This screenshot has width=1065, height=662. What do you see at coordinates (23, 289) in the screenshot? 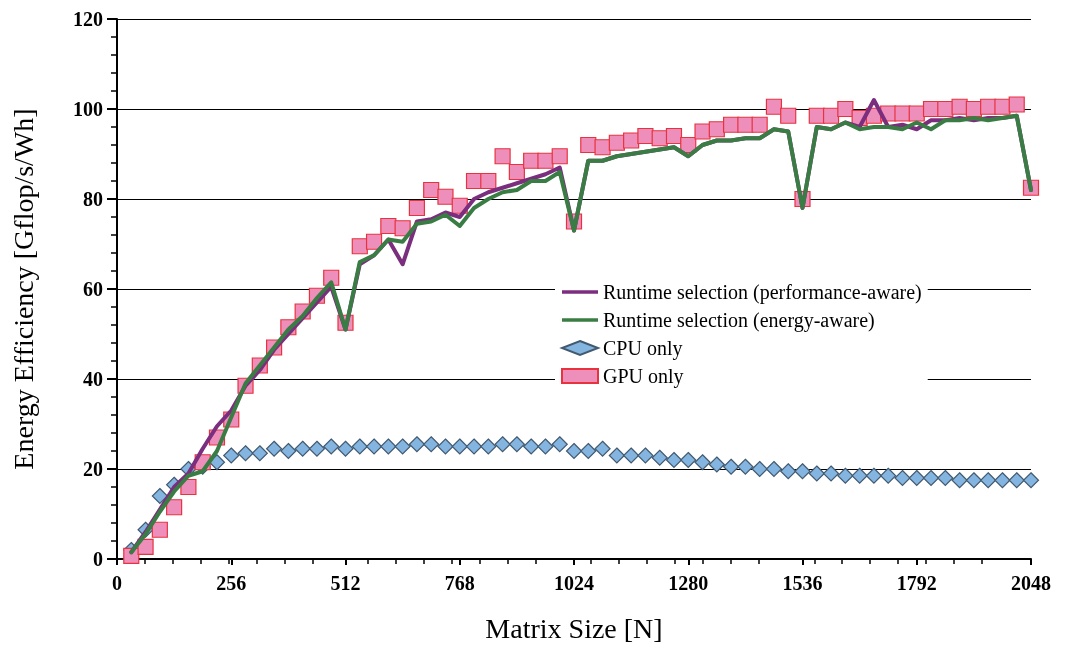
I see `y-axis-title: Energy Efficiency [Gflop/s/Wh]` at bounding box center [23, 289].